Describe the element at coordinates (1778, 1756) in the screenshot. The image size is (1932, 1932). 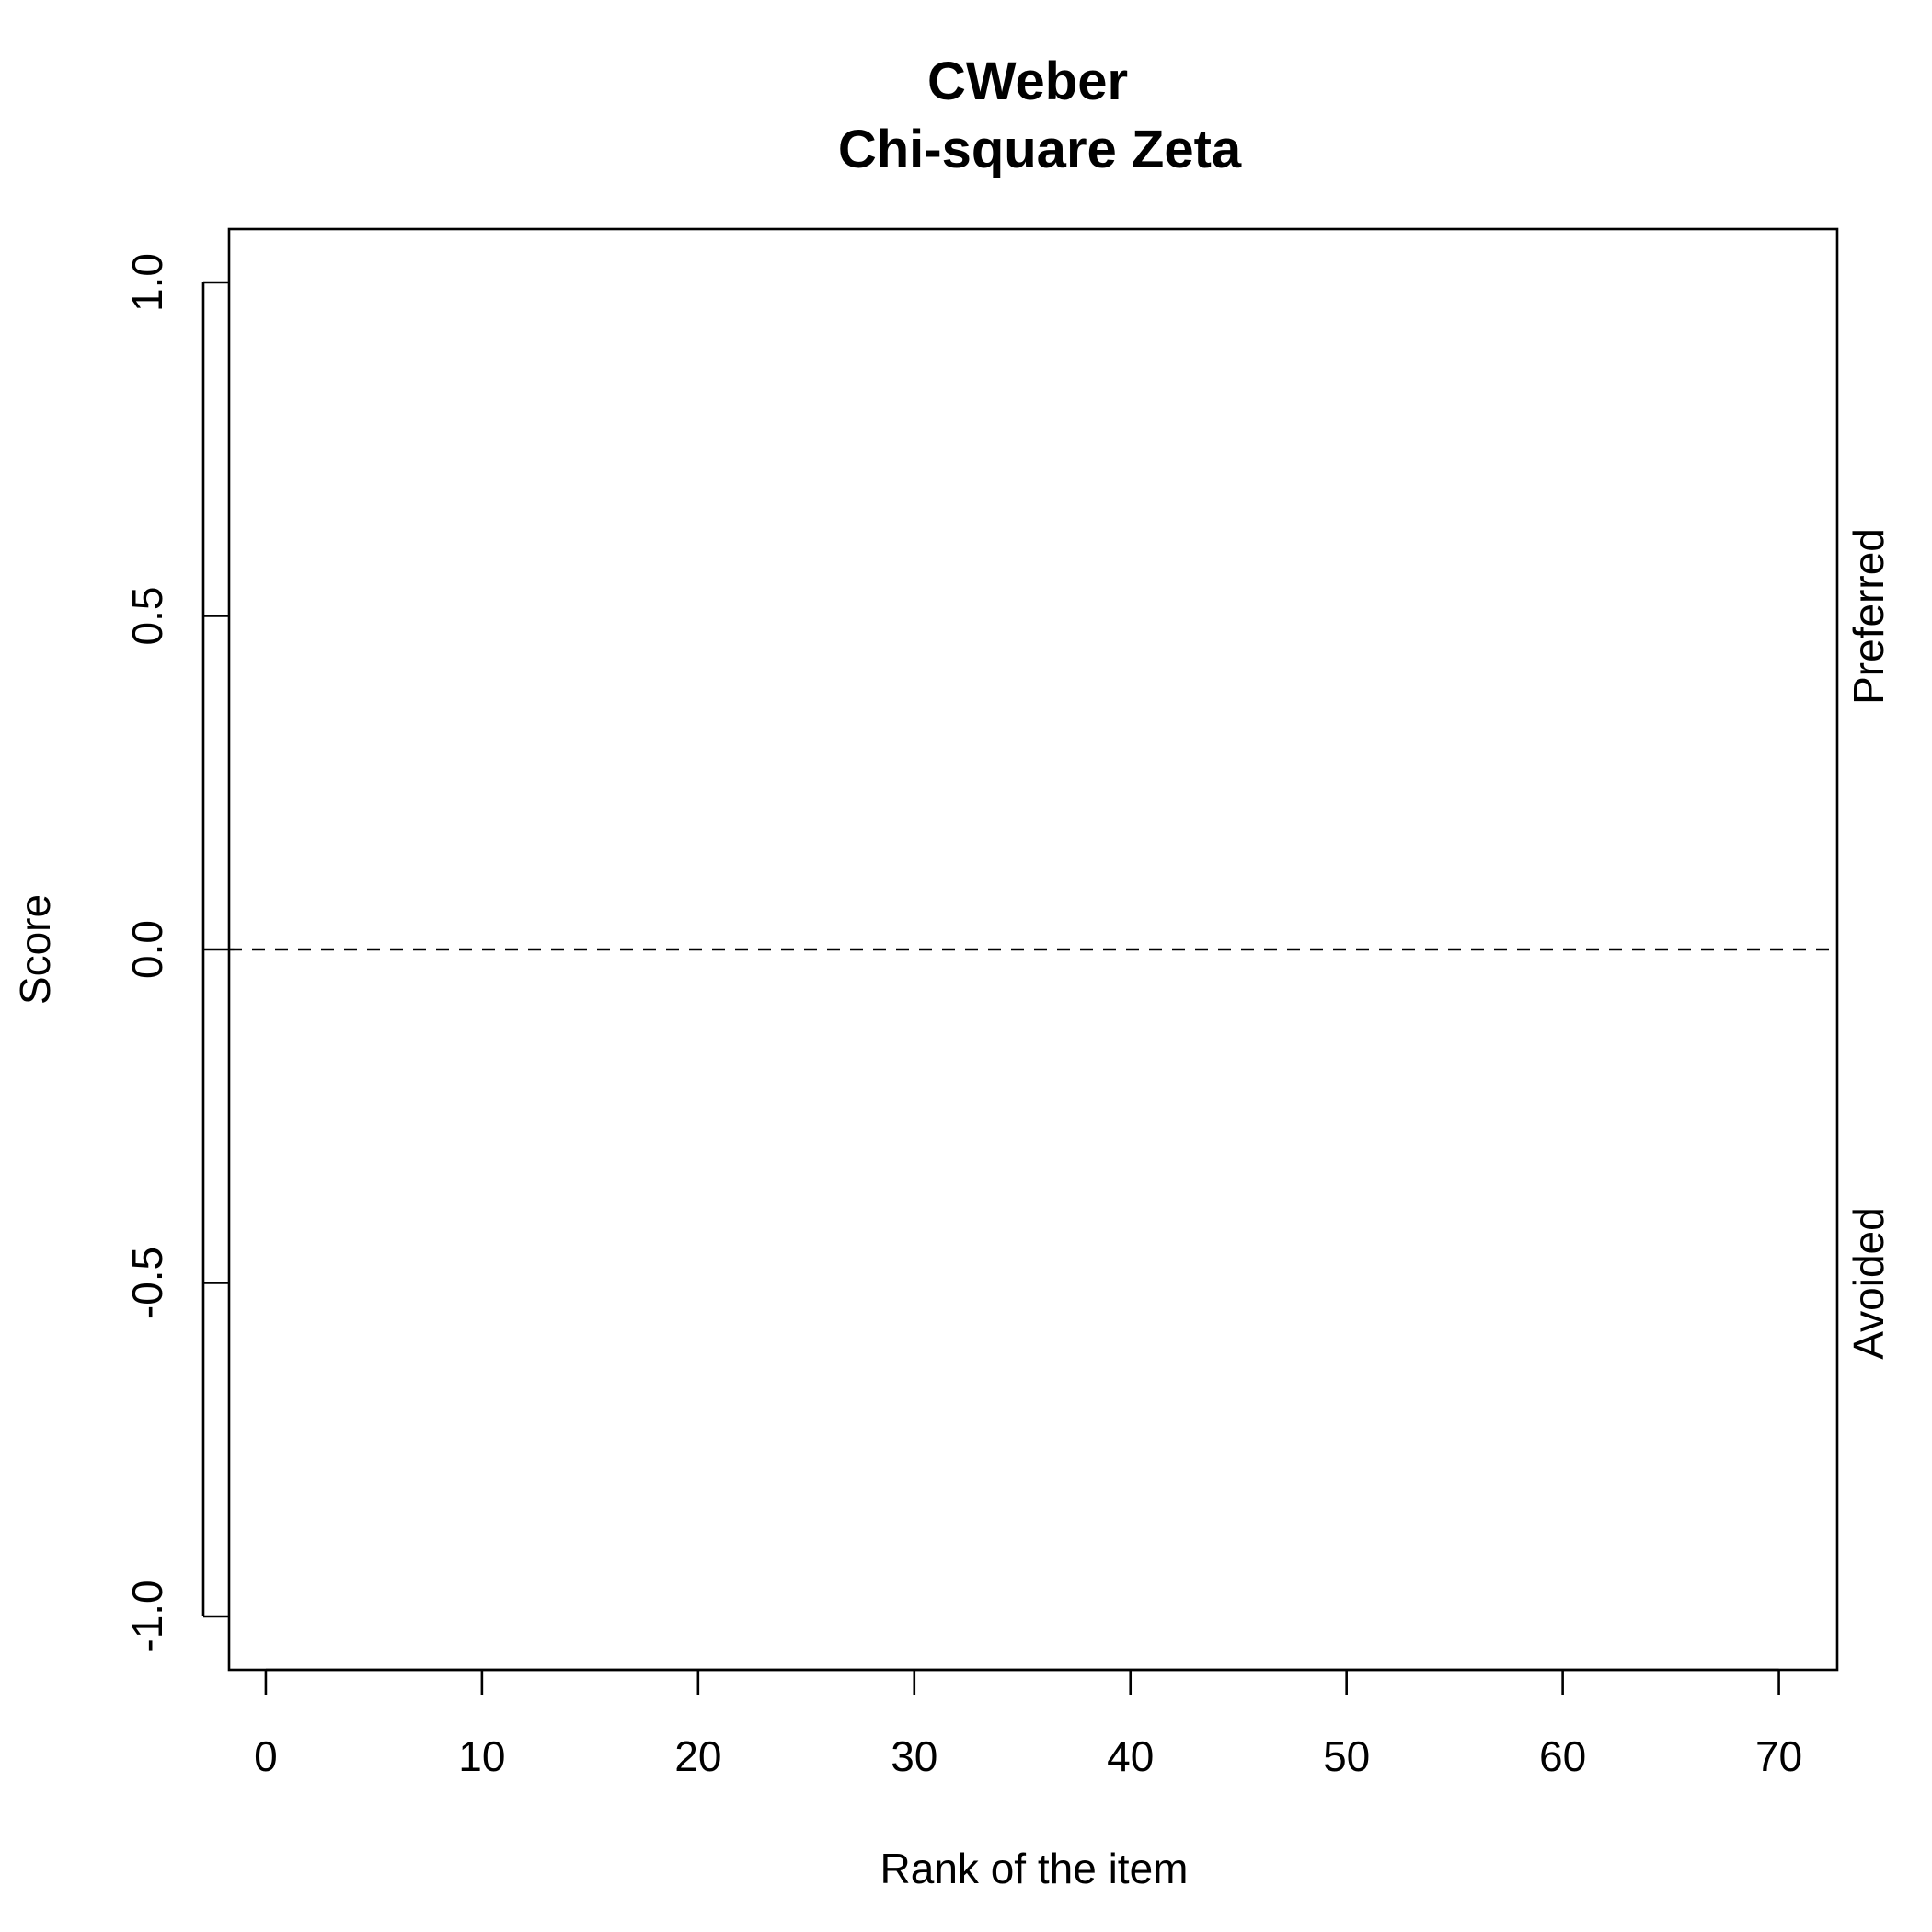
I see `x-tick-label: 70` at that location.